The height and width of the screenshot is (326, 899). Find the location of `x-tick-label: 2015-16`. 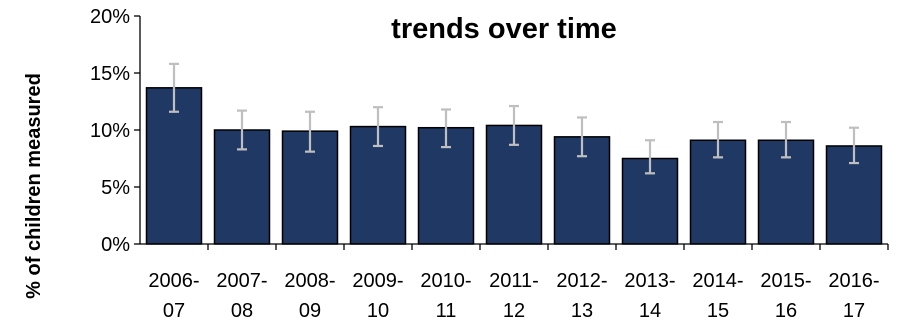

x-tick-label: 2015-16 is located at coordinates (785, 296).